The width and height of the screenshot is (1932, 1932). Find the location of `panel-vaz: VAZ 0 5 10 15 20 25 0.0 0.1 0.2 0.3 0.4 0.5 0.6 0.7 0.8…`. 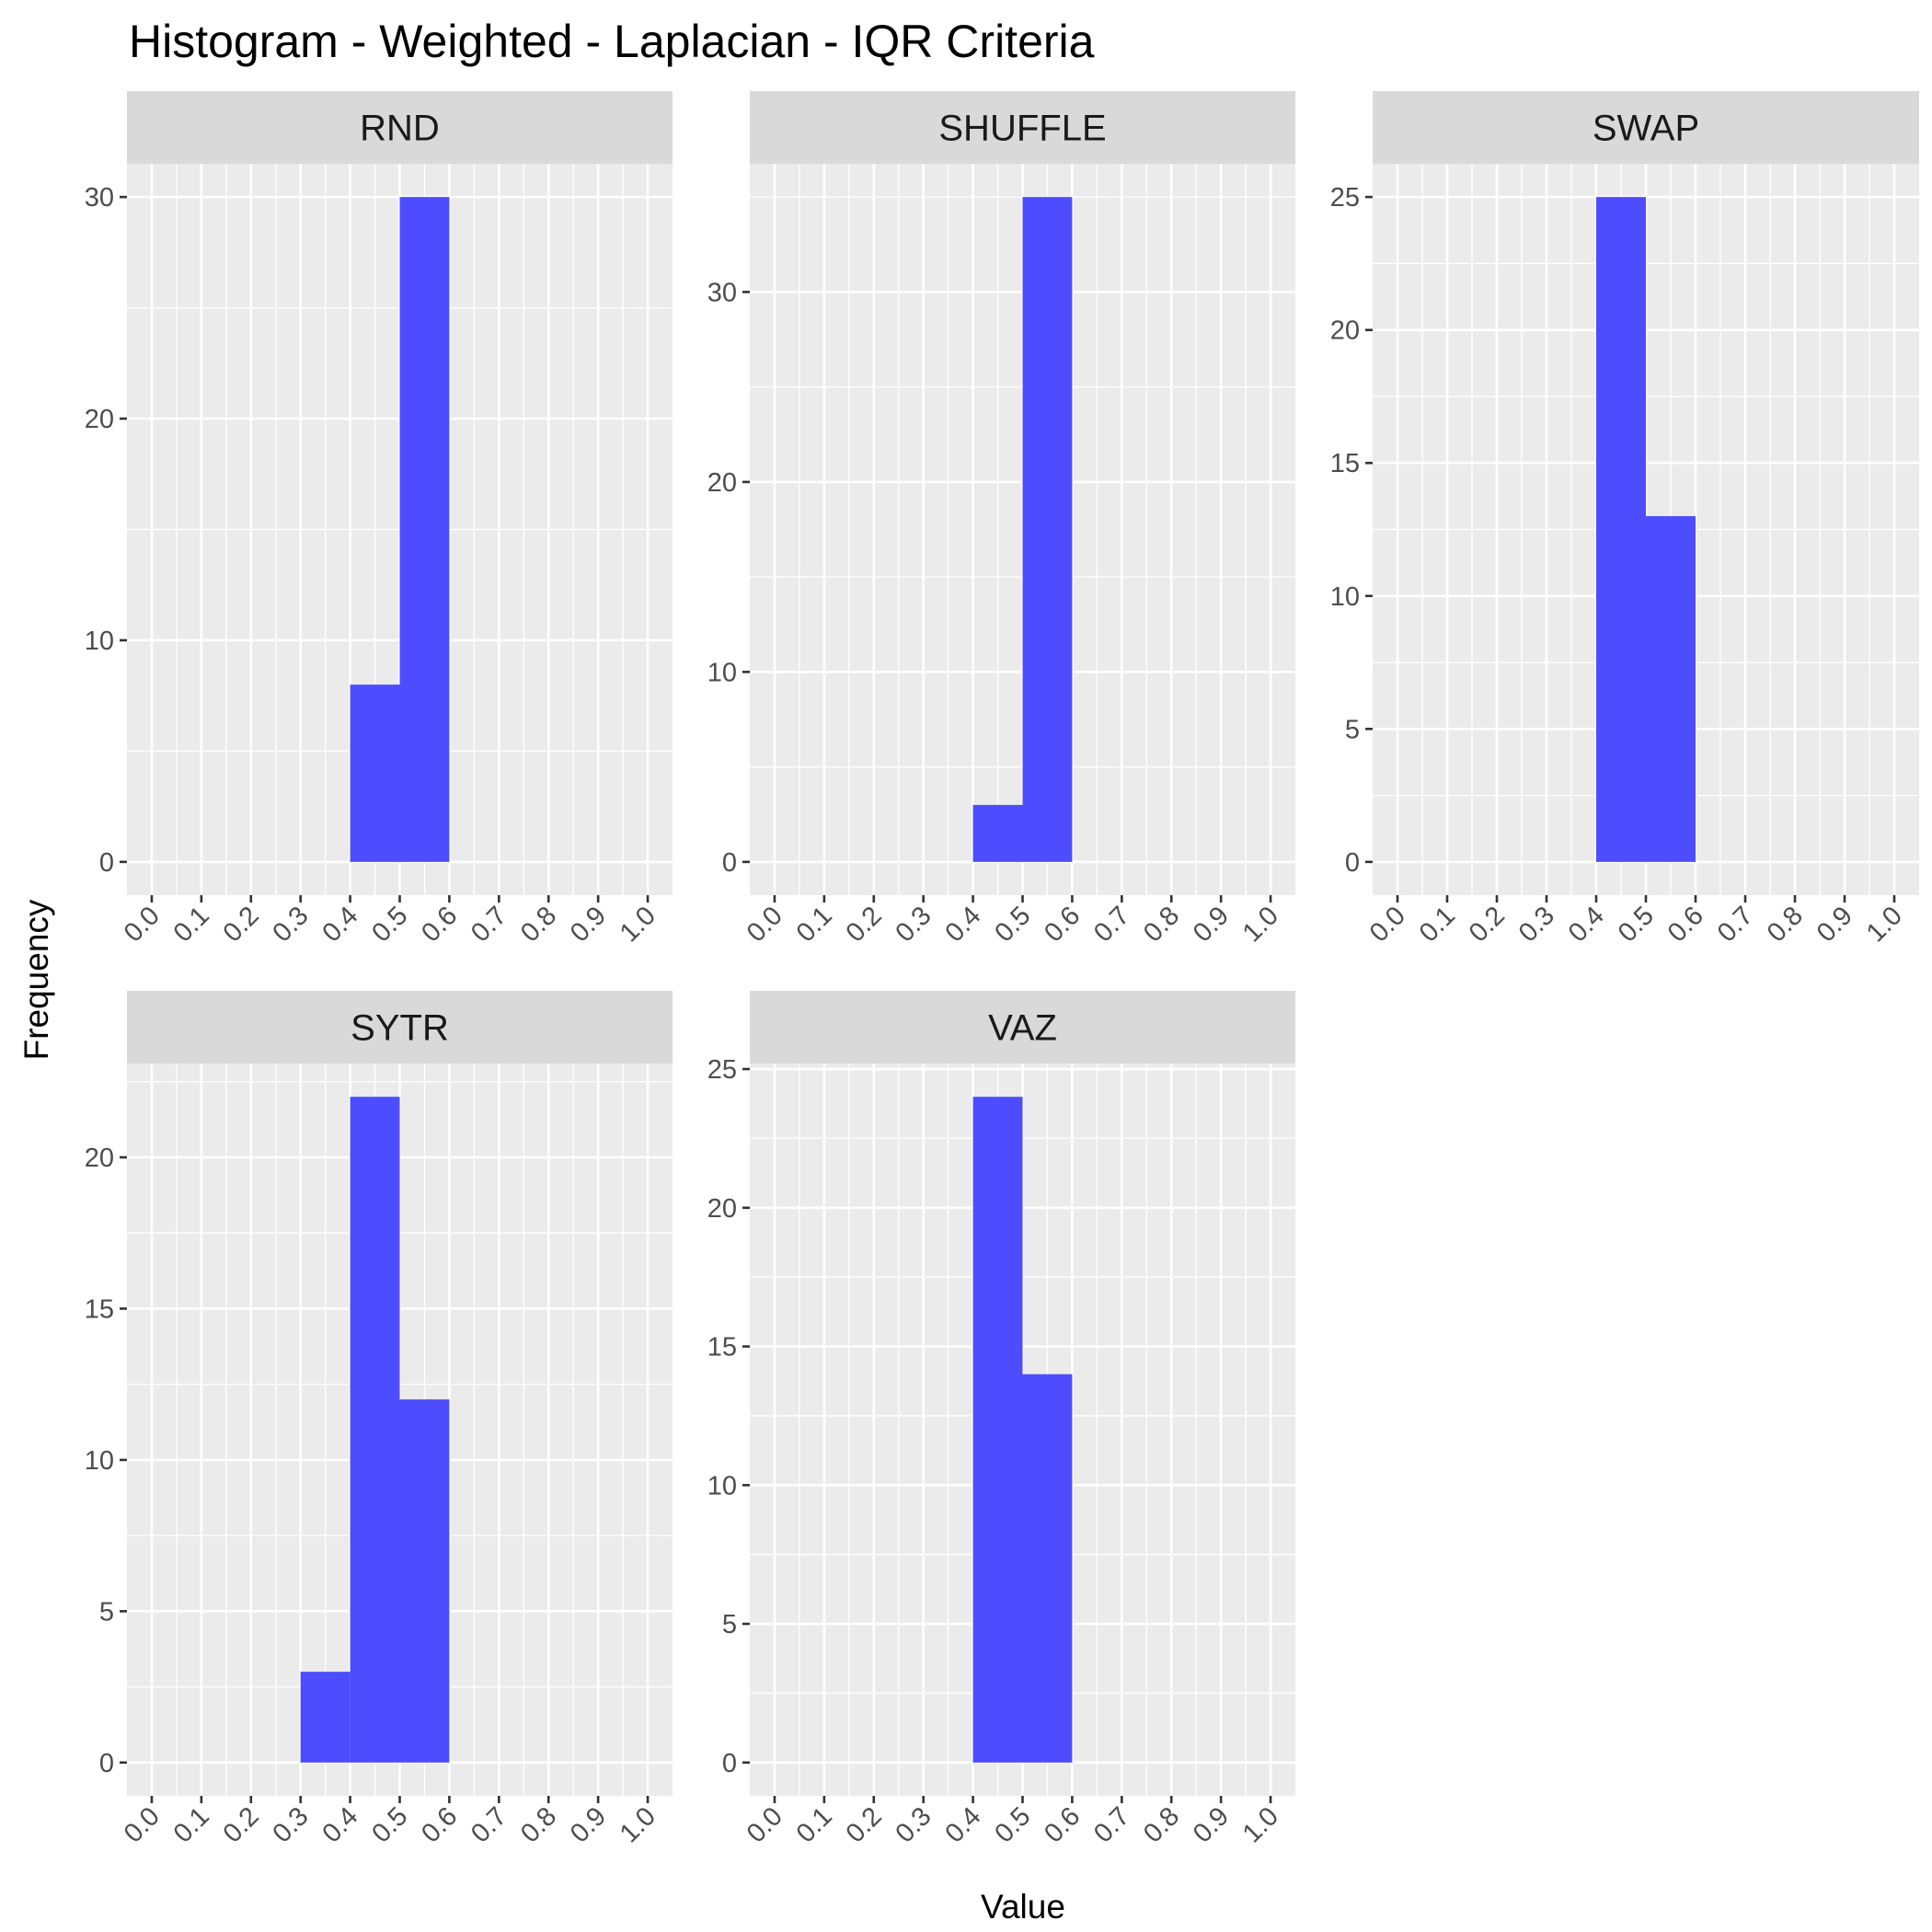

panel-vaz: VAZ 0 5 10 15 20 25 0.0 0.1 0.2 0.3 0.4 0.5 0.6 0.7 0.8… is located at coordinates (1001, 1419).